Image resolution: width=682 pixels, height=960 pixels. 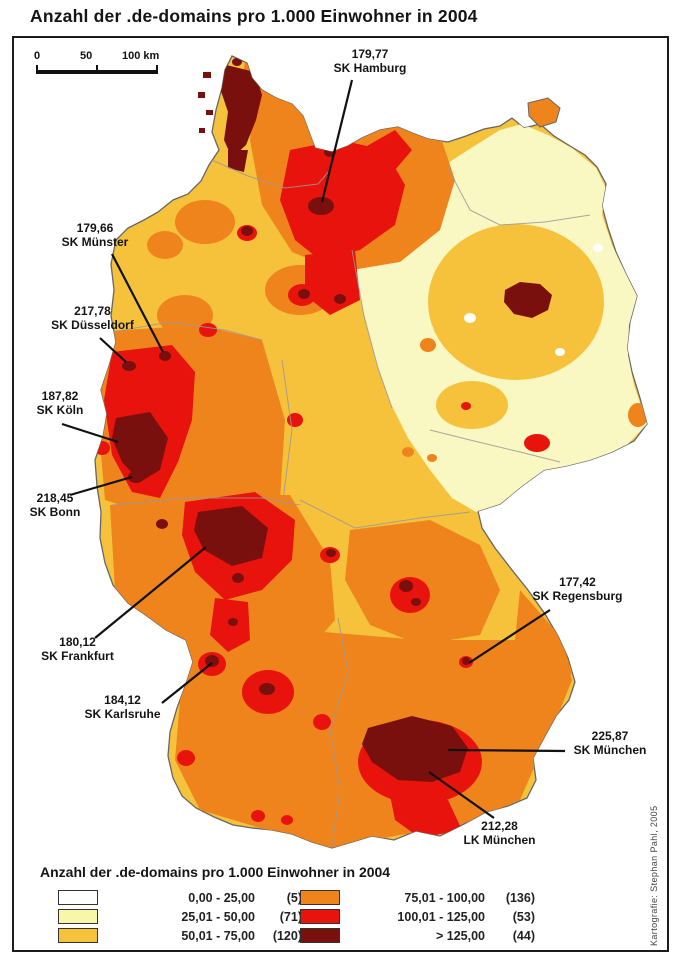 What do you see at coordinates (109, 70) in the screenshot?
I see `scale-bar-line` at bounding box center [109, 70].